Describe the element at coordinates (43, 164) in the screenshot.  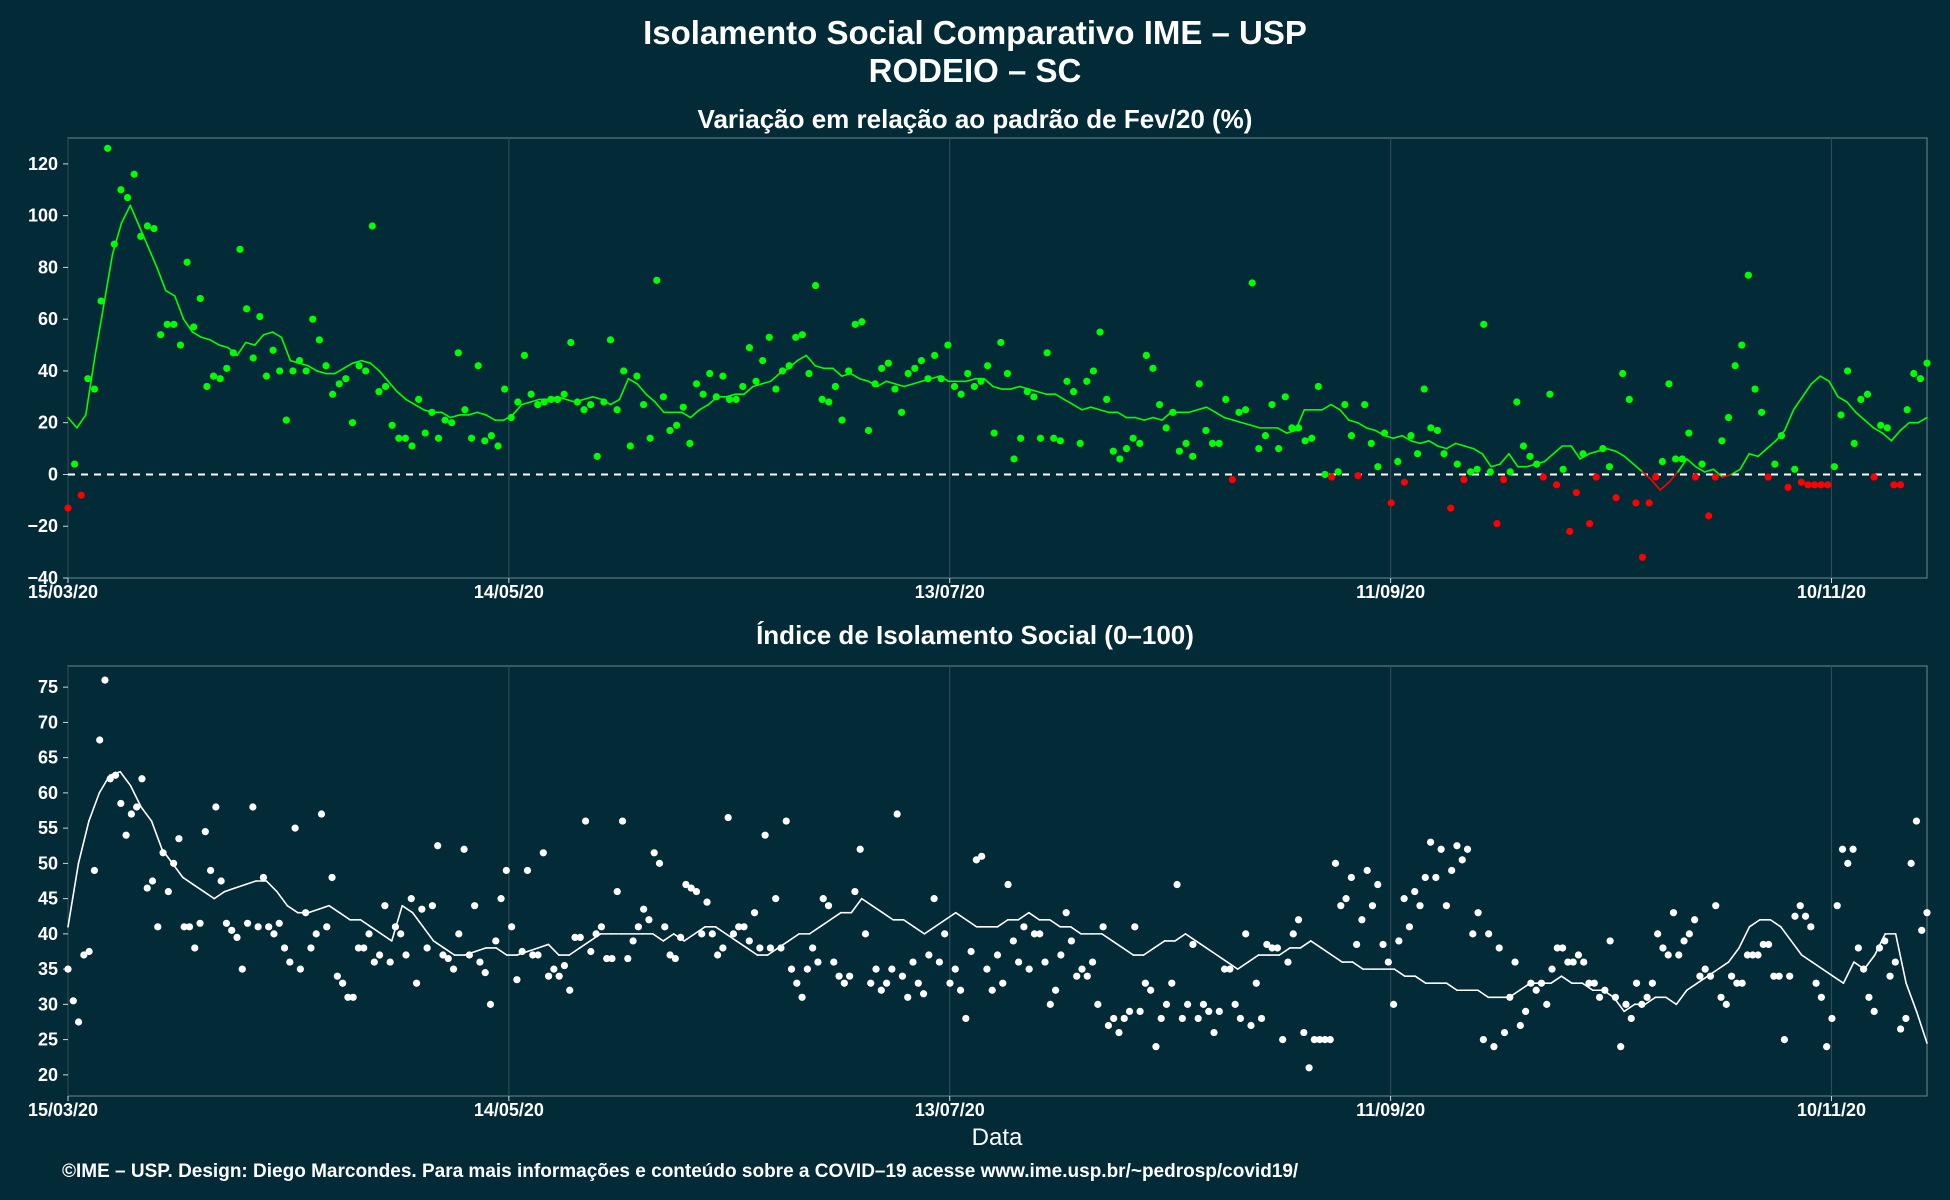
I see `y-tick-label: 120` at that location.